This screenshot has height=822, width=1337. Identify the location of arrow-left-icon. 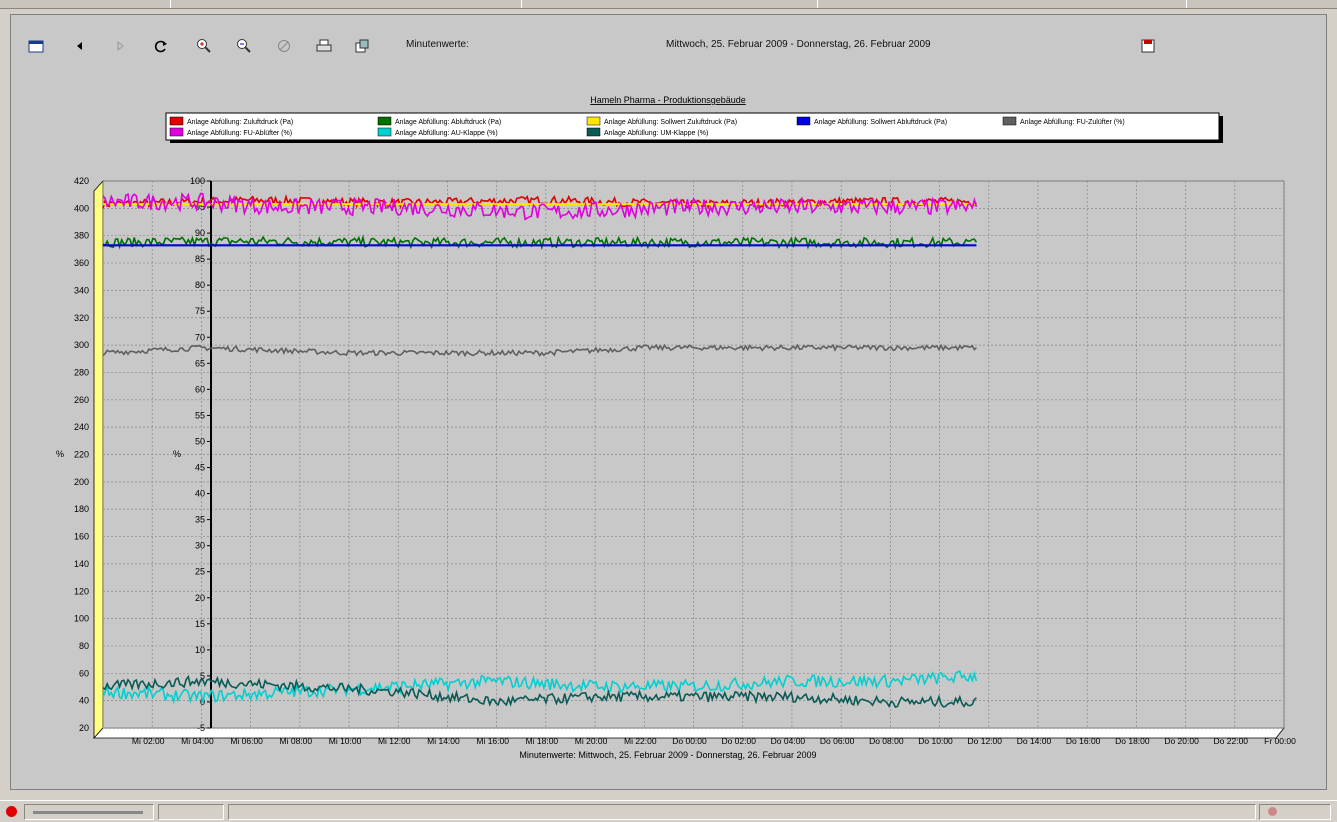
(80, 46).